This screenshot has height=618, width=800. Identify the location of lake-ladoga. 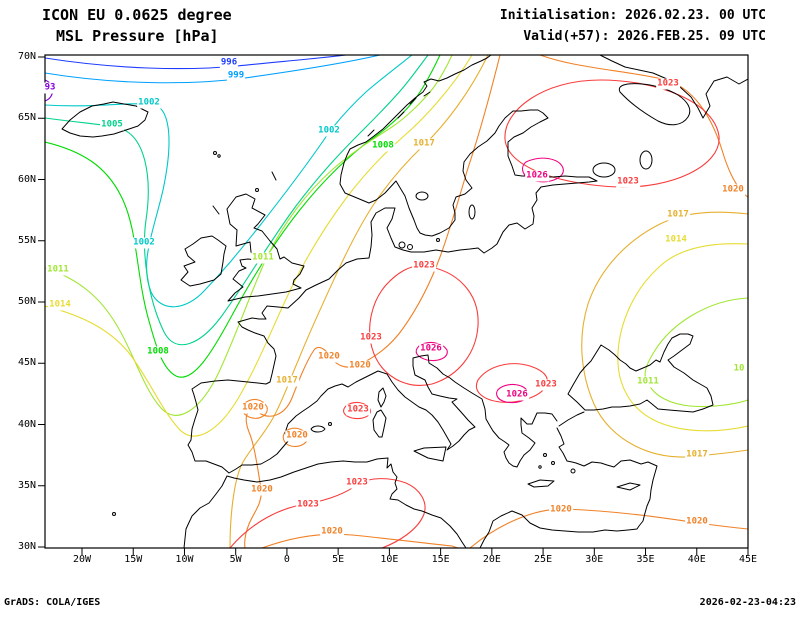
(604, 170).